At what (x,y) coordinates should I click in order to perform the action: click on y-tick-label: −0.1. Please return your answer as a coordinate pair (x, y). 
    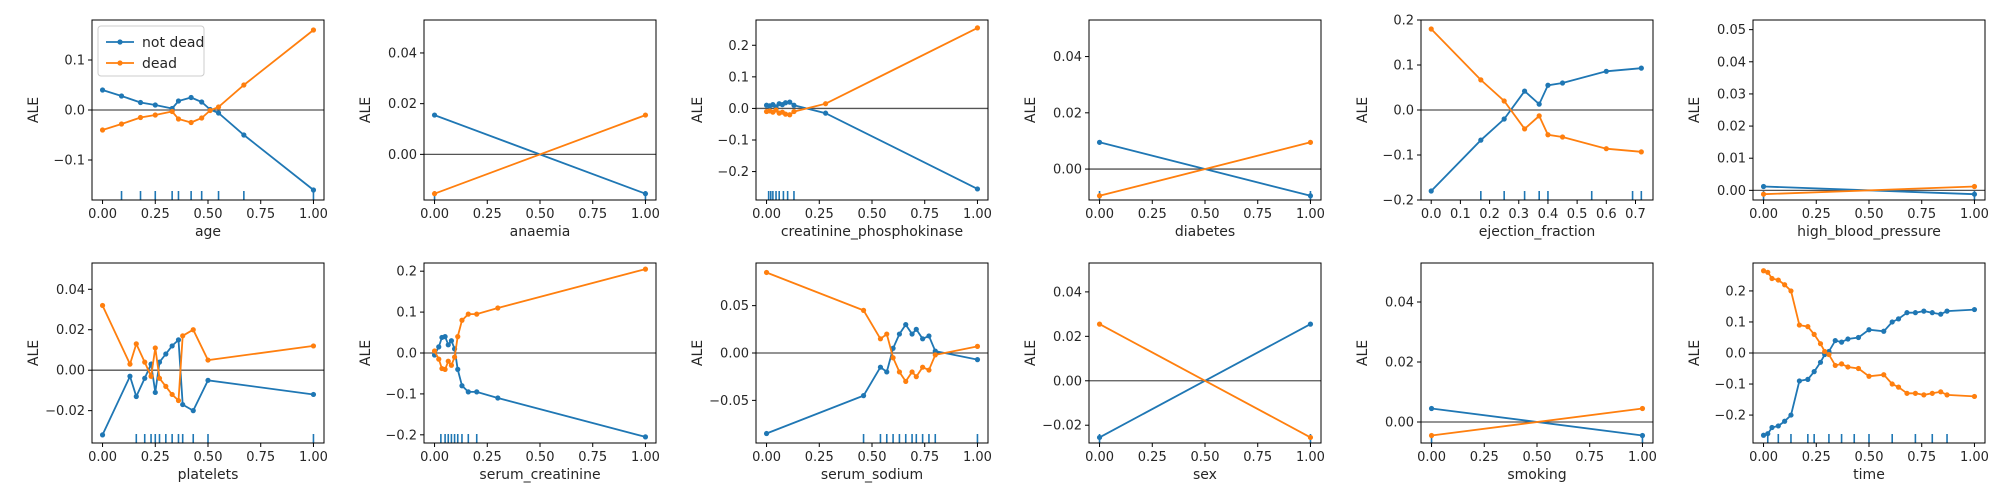
    Looking at the image, I should click on (1730, 385).